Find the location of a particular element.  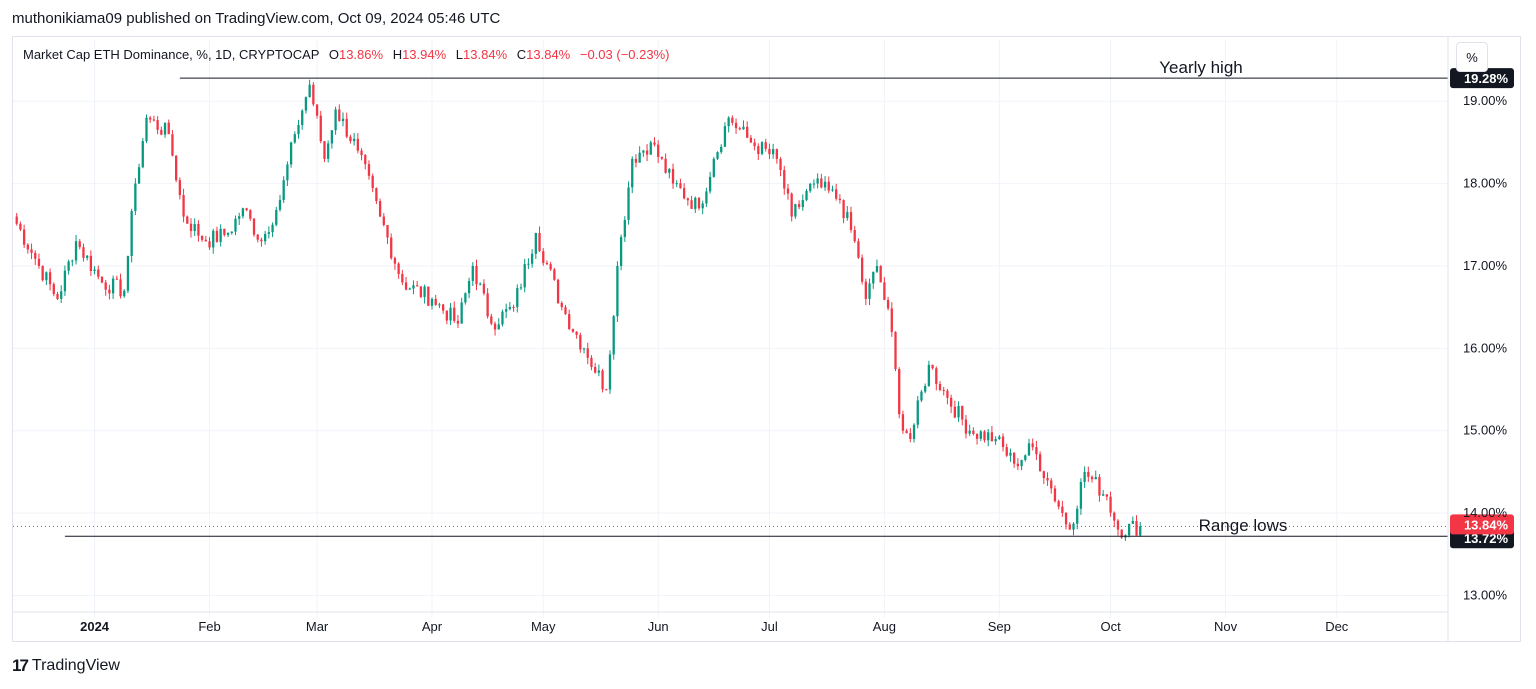

last-price-tag-label: 13.84% is located at coordinates (1486, 524).